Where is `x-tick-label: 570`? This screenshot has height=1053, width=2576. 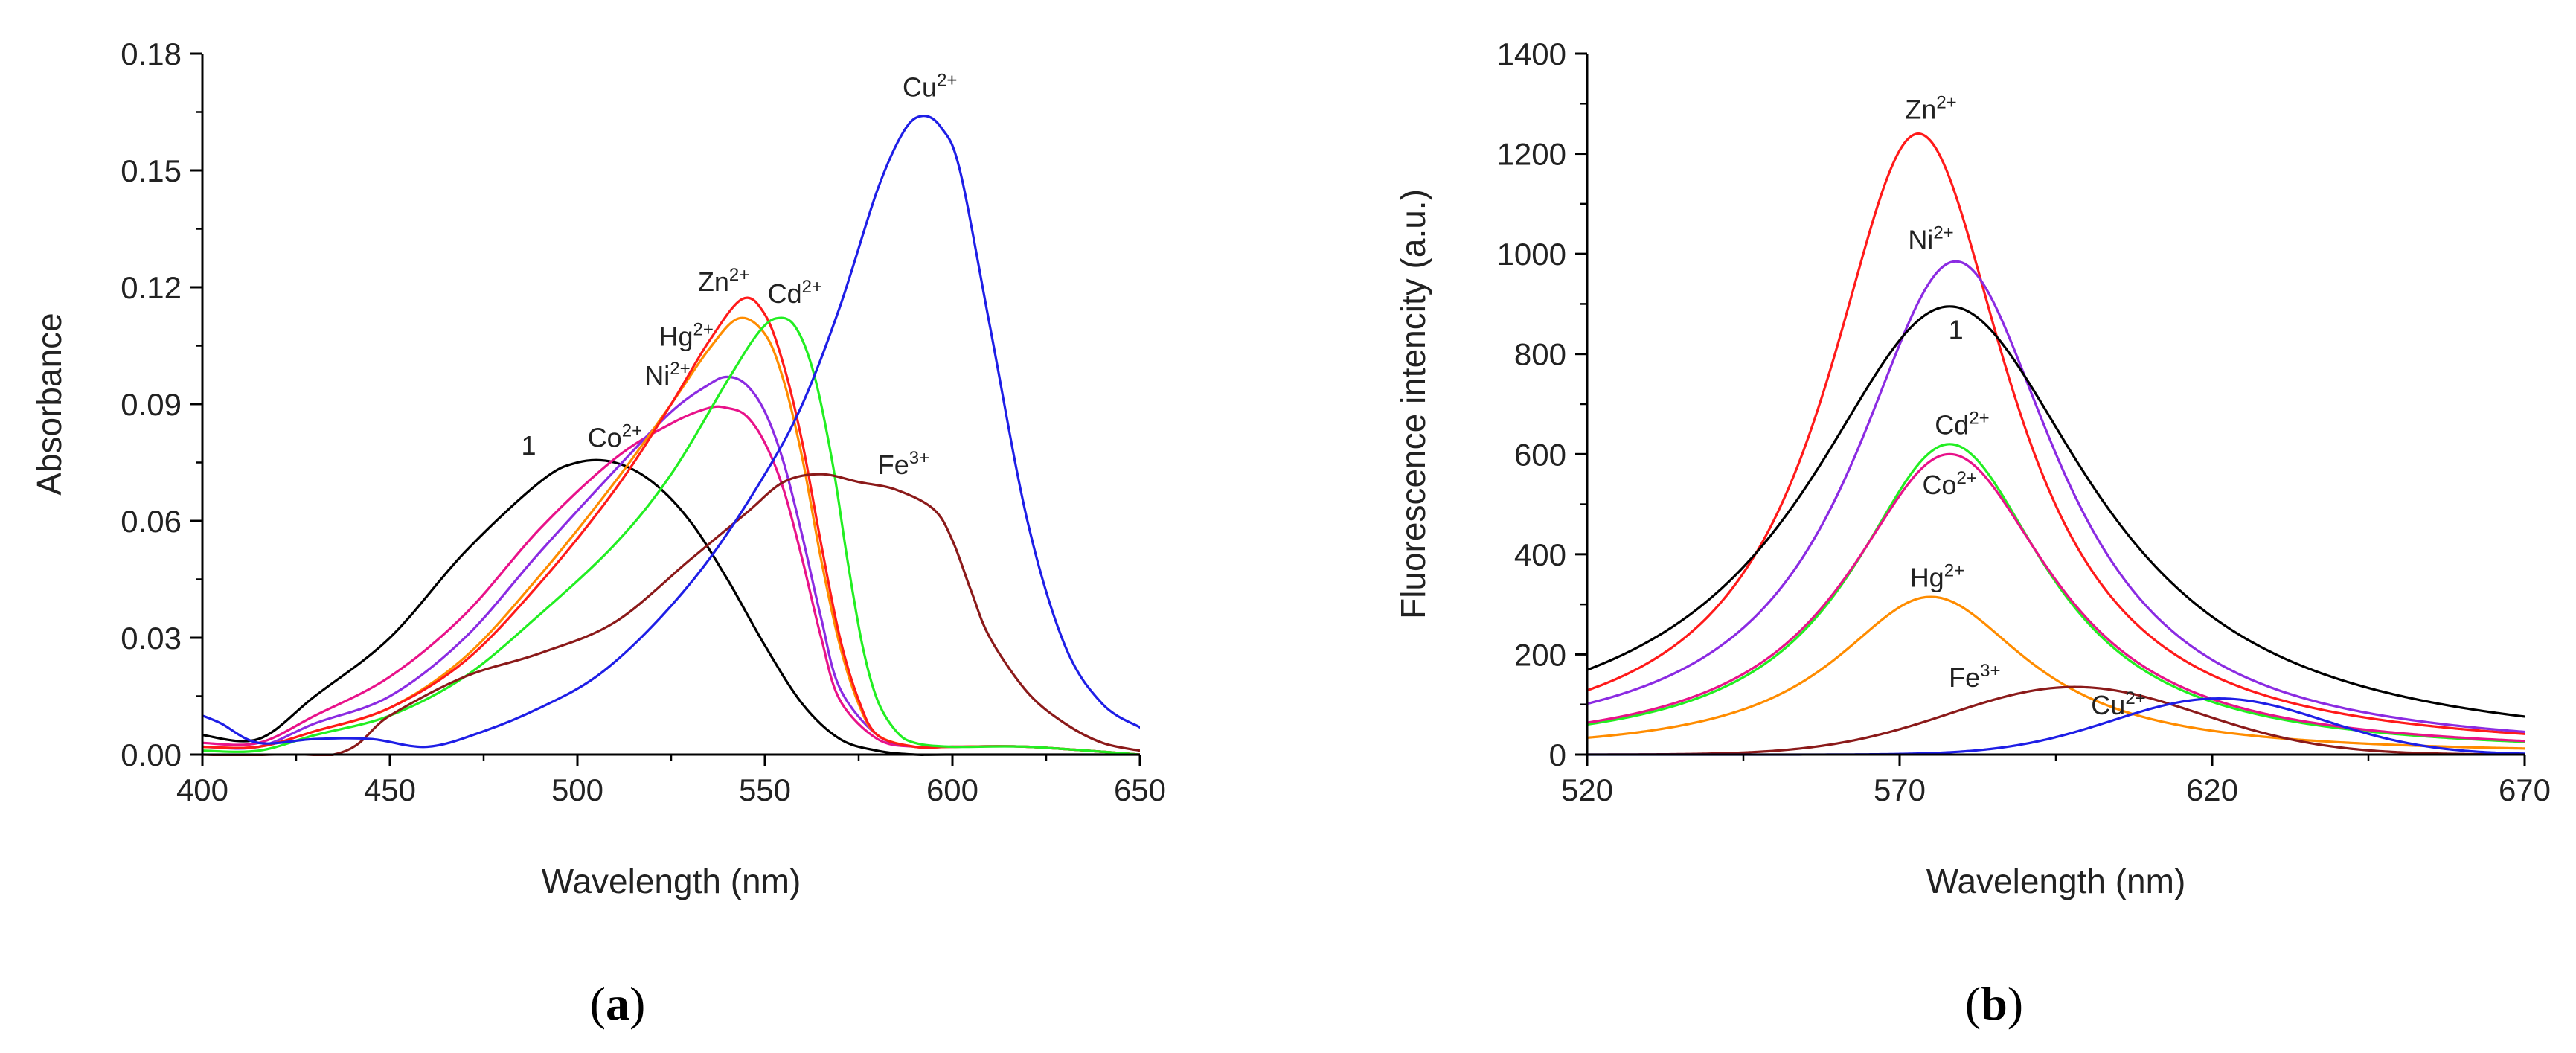 x-tick-label: 570 is located at coordinates (1900, 789).